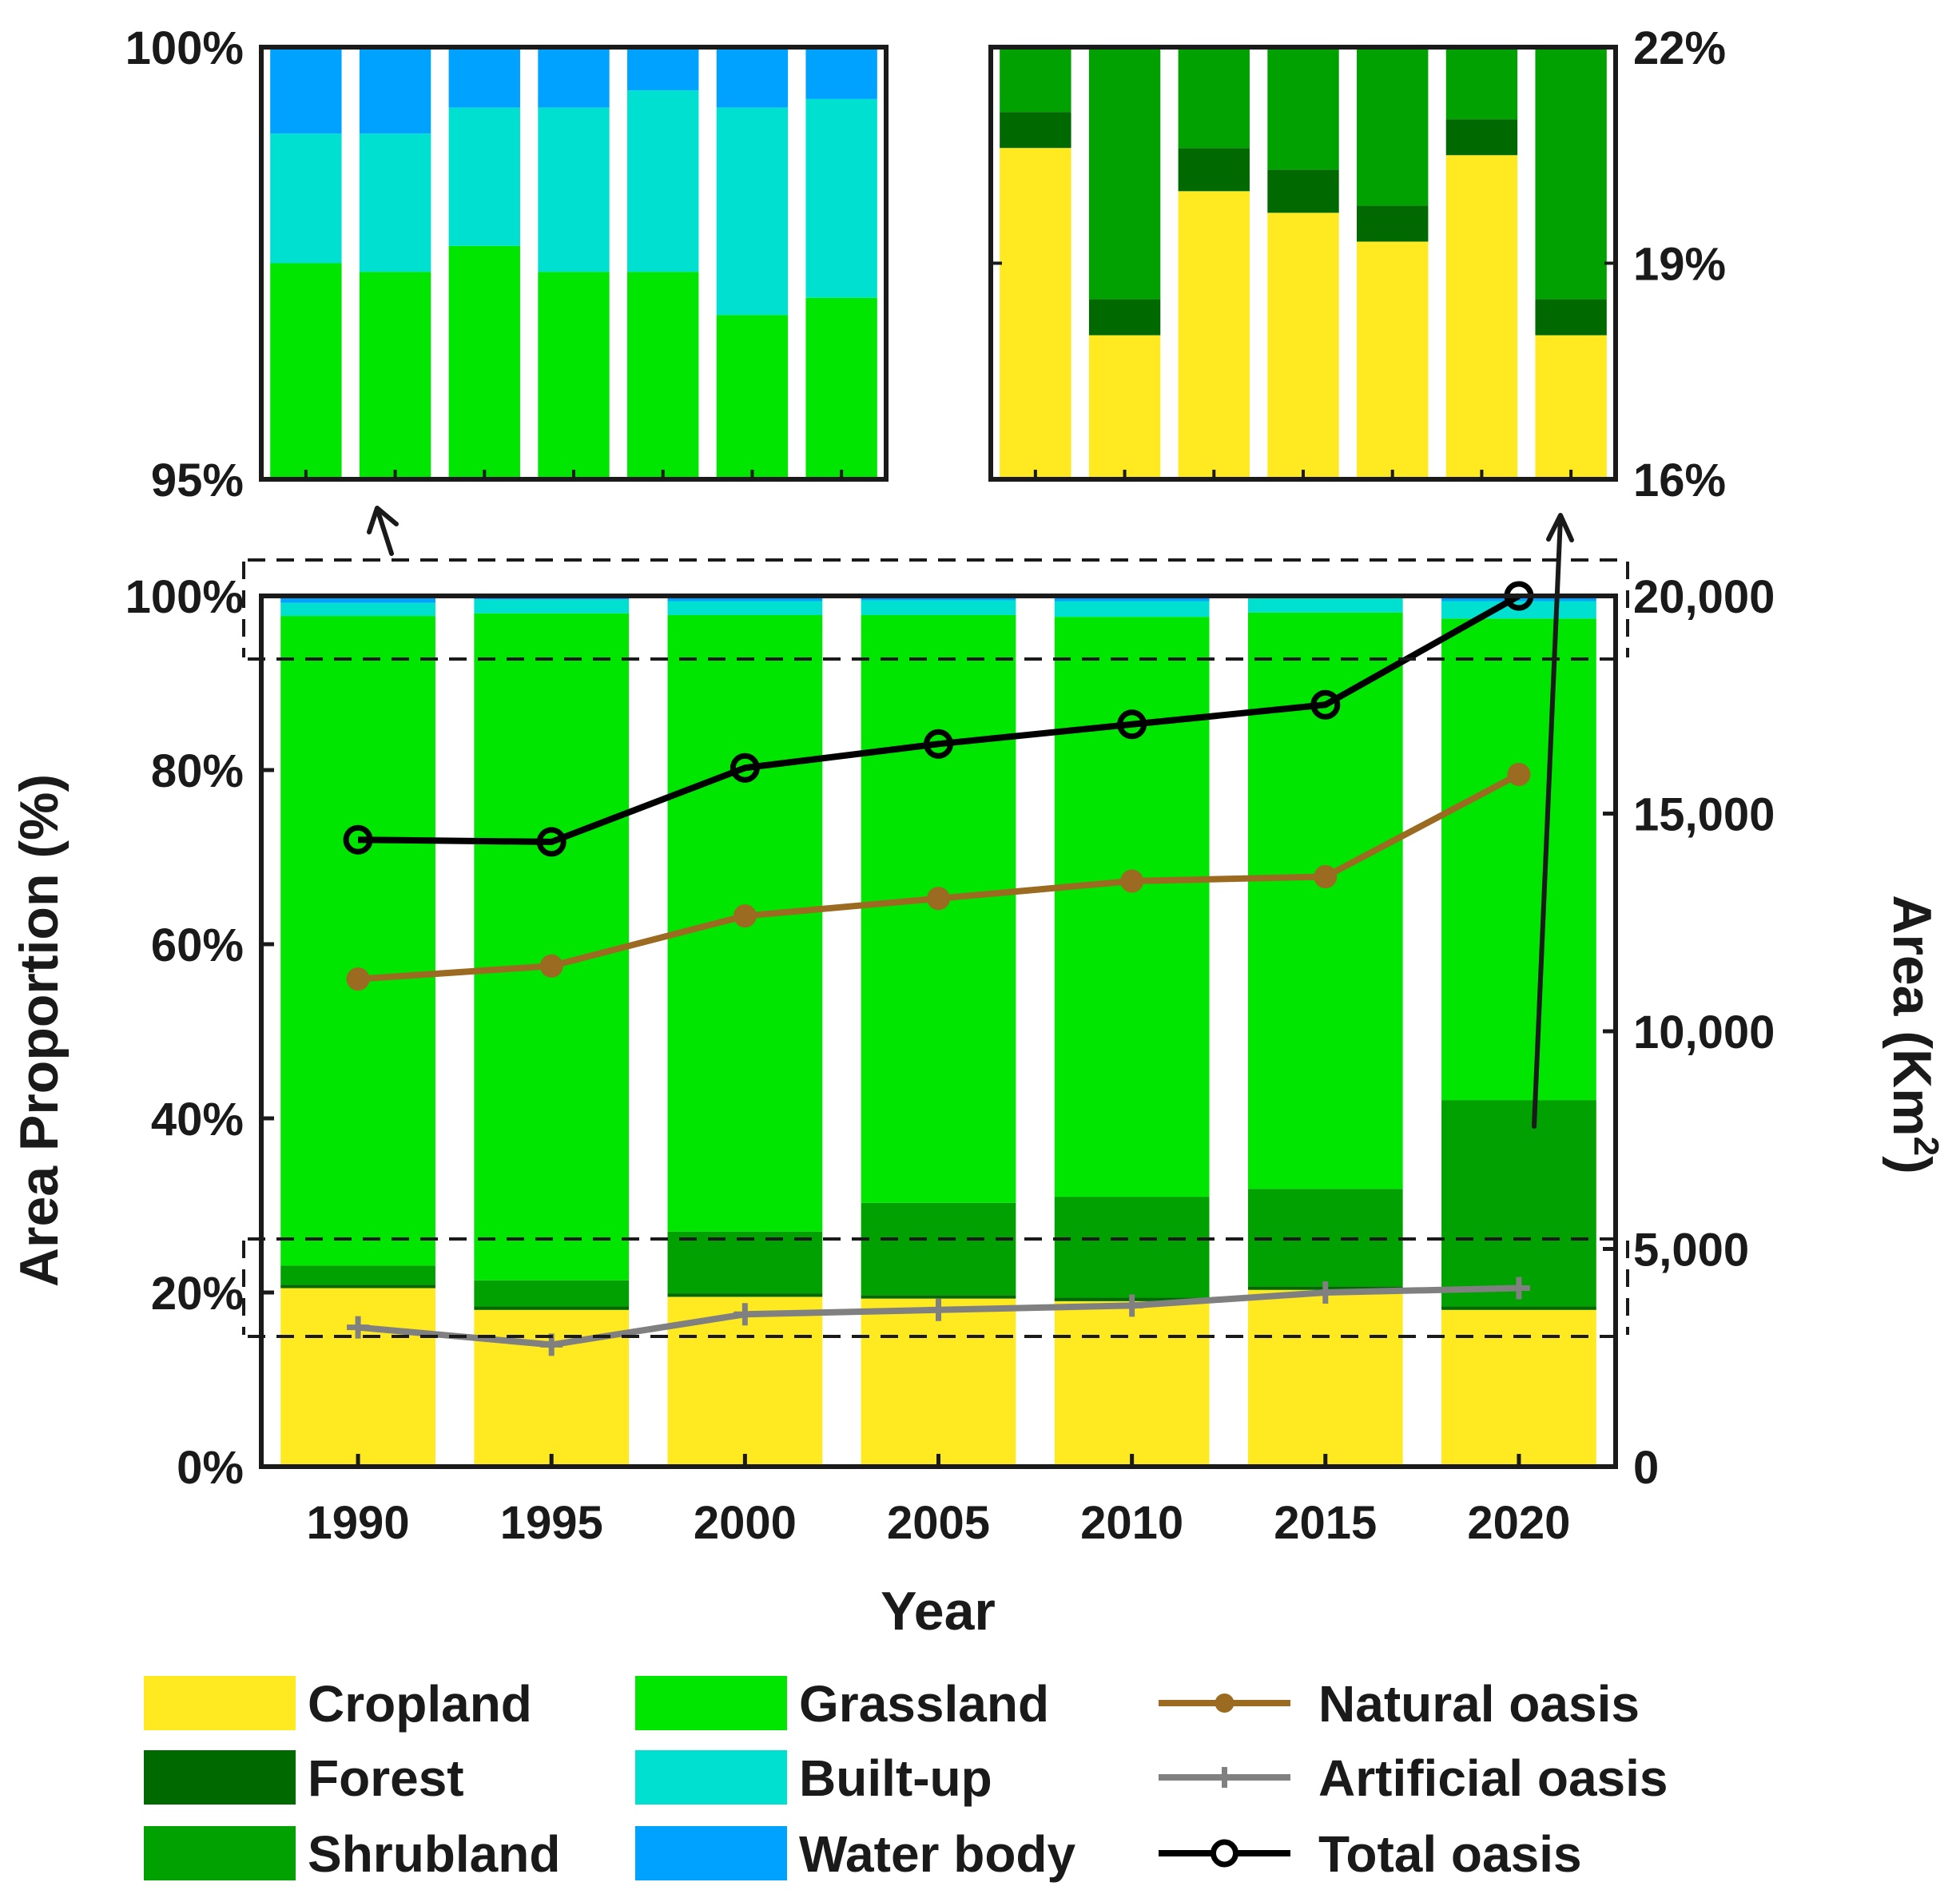  I want to click on legend-natural-oasis-marker, so click(1224, 1703).